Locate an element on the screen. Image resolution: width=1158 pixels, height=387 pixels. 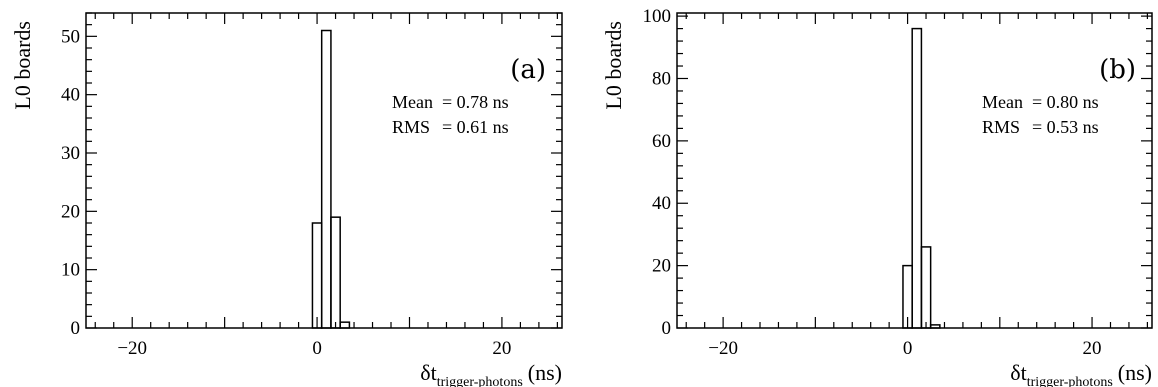
panel-label: (a) is located at coordinates (528, 70).